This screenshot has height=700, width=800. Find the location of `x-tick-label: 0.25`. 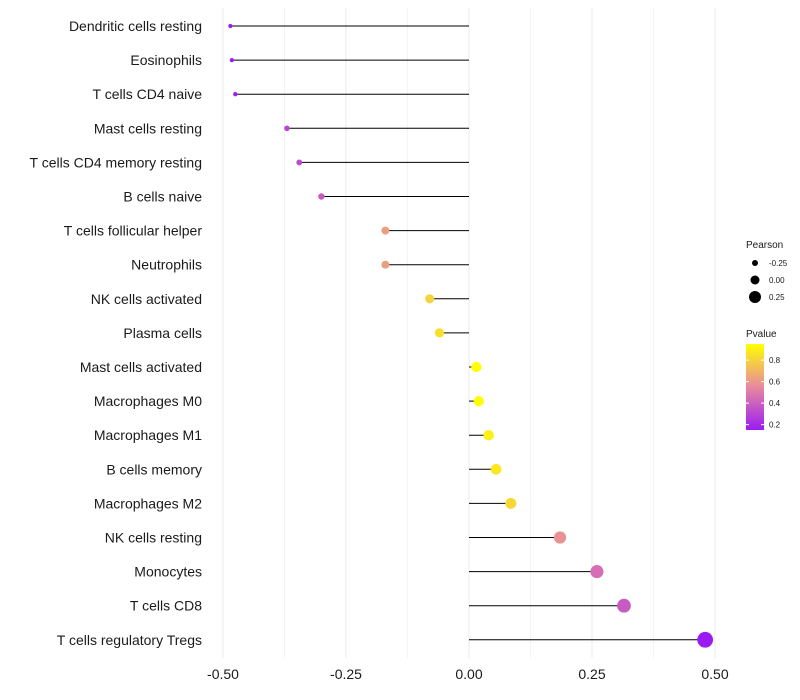

x-tick-label: 0.25 is located at coordinates (591, 674).